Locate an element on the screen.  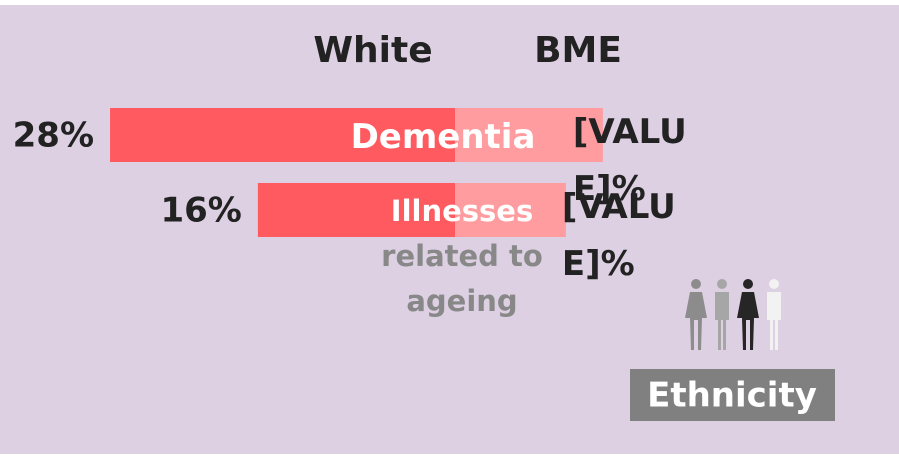
ethnicity-label: Ethnicity is located at coordinates (732, 396).